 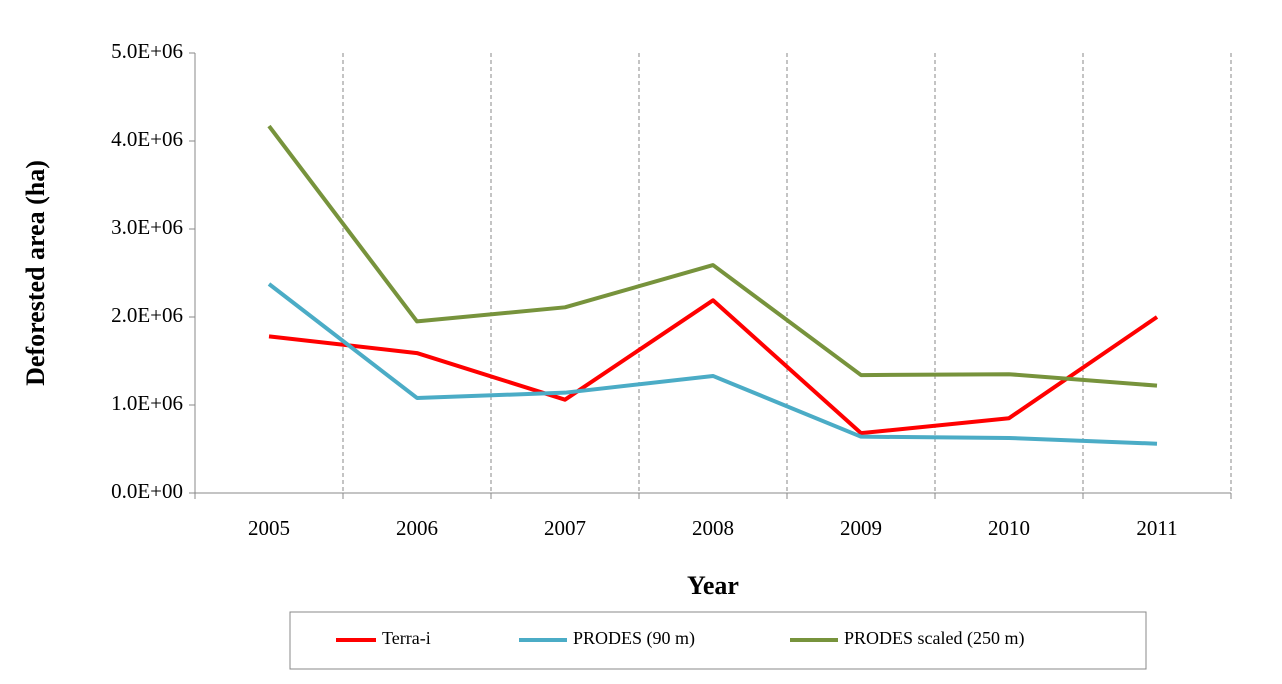 What do you see at coordinates (713, 528) in the screenshot?
I see `x-tick-label: 2008` at bounding box center [713, 528].